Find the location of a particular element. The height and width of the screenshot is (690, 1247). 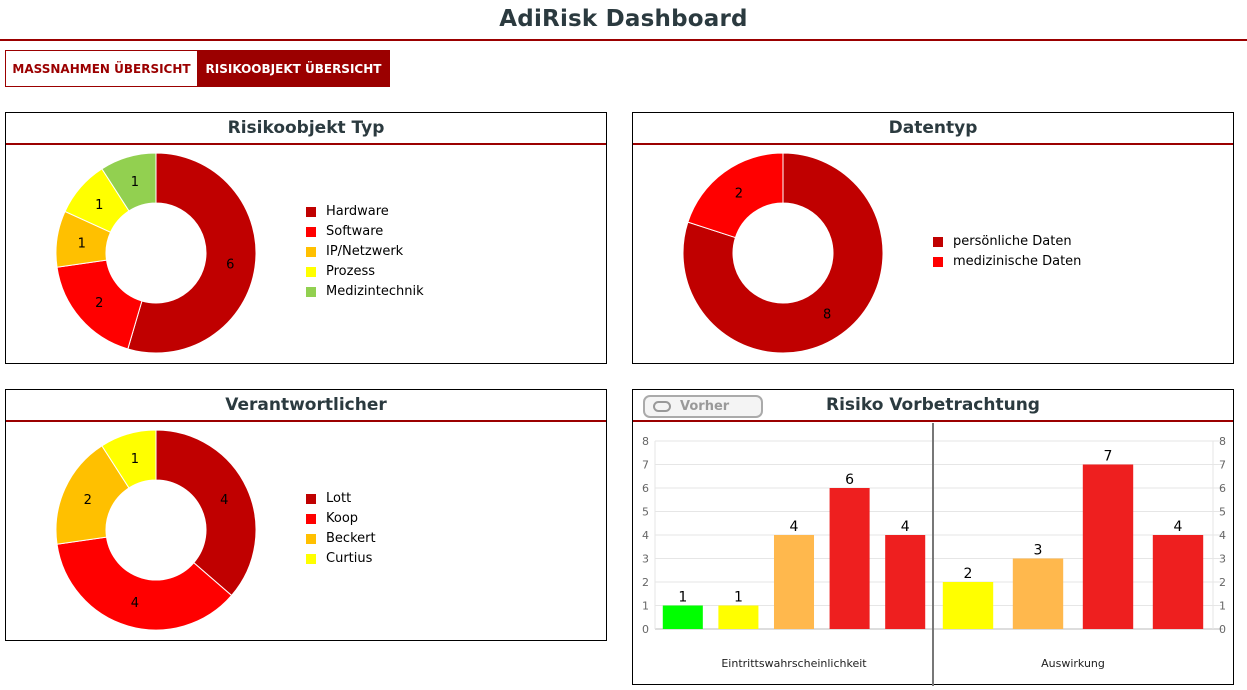

toggle-label: Vorher is located at coordinates (705, 406).